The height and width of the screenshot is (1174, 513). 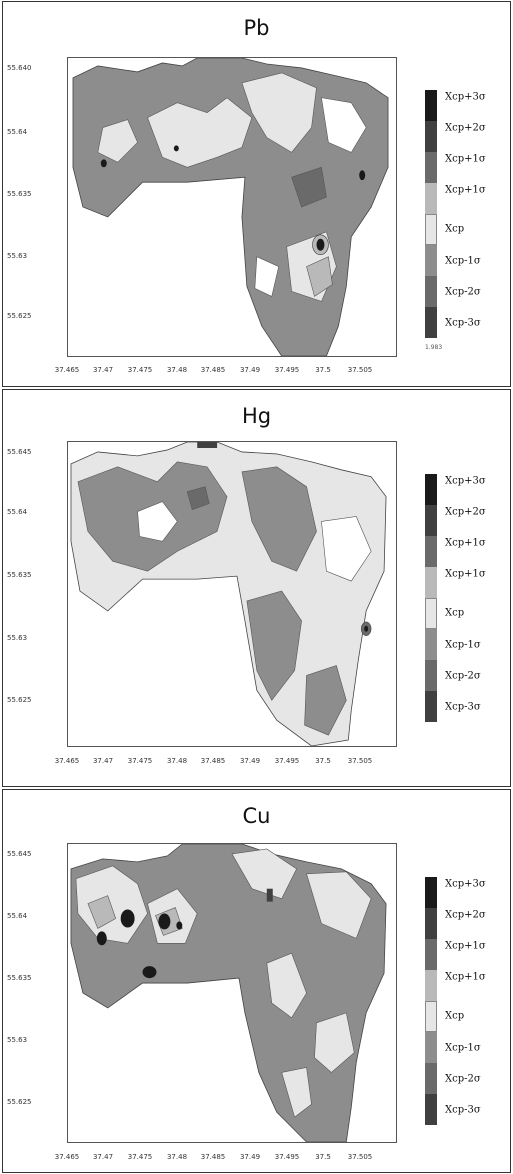 I want to click on panel-title: Cu, so click(x=256, y=816).